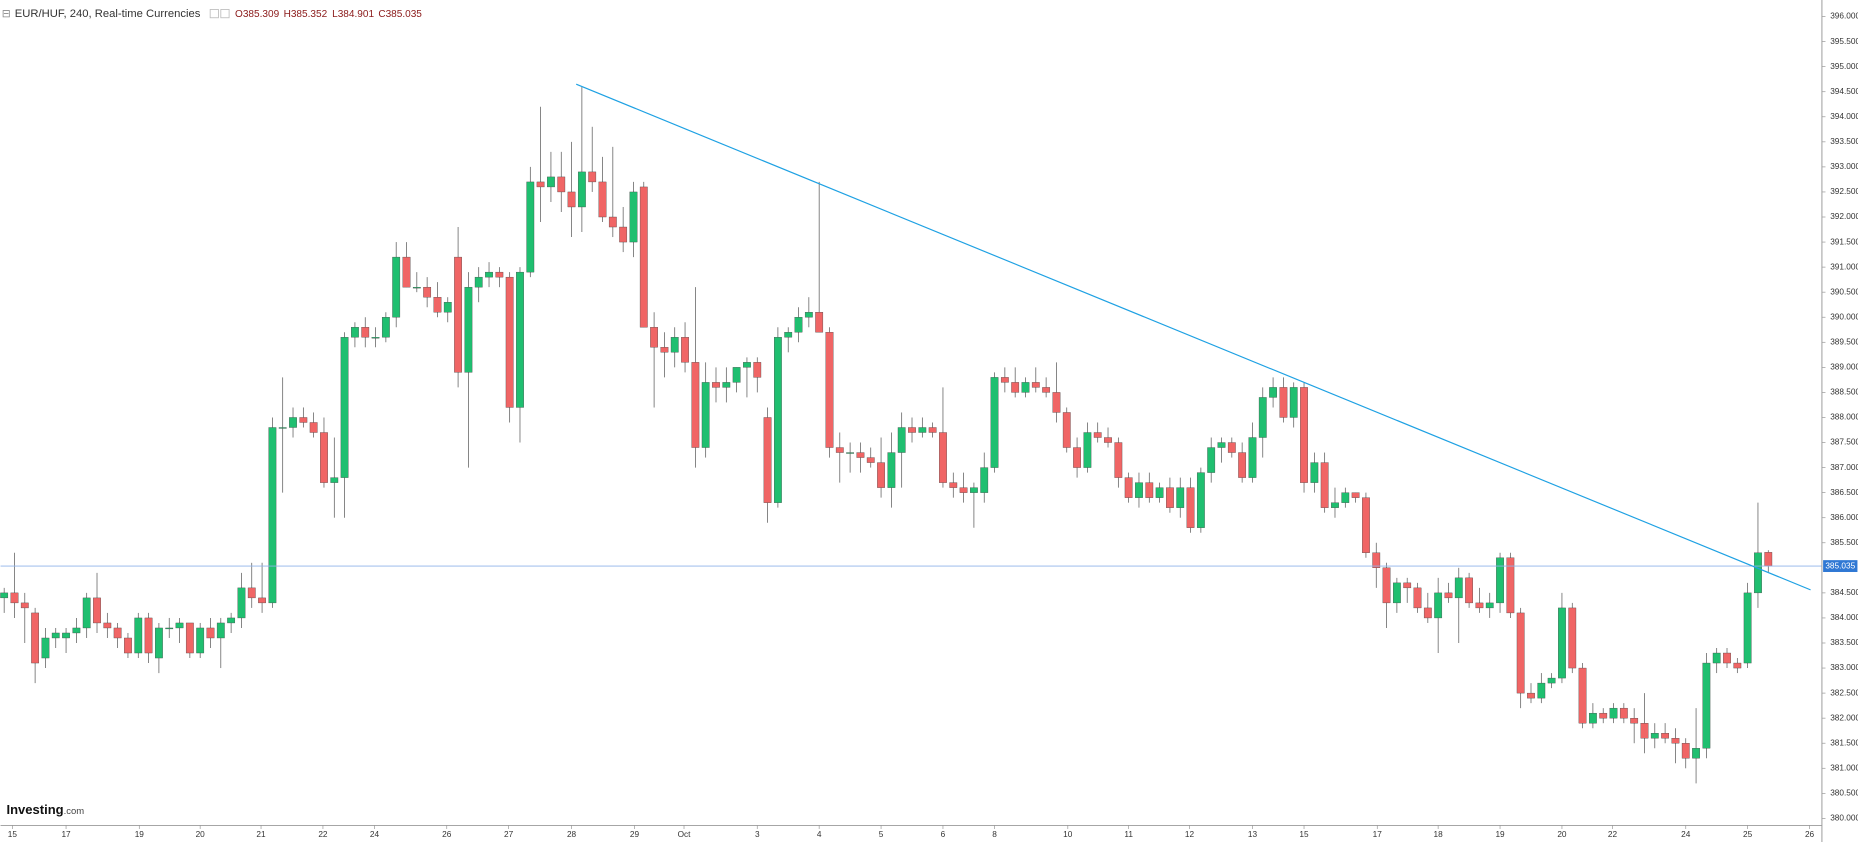  Describe the element at coordinates (1844, 442) in the screenshot. I see `y-tick-label: 387.500` at that location.